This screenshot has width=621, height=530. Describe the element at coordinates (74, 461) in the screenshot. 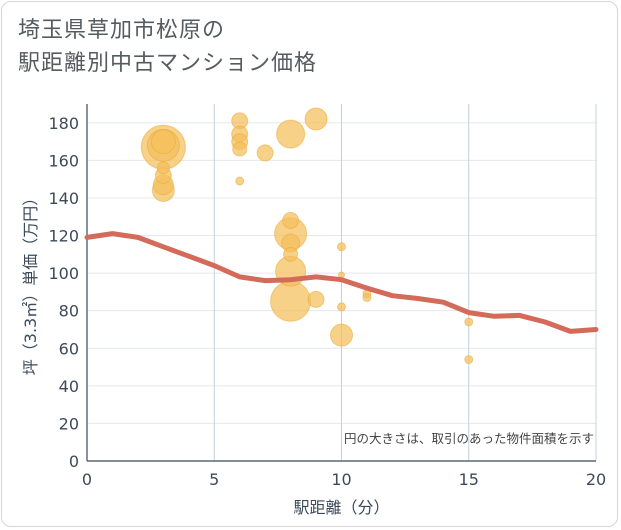

I see `y-tick-label: 0` at that location.